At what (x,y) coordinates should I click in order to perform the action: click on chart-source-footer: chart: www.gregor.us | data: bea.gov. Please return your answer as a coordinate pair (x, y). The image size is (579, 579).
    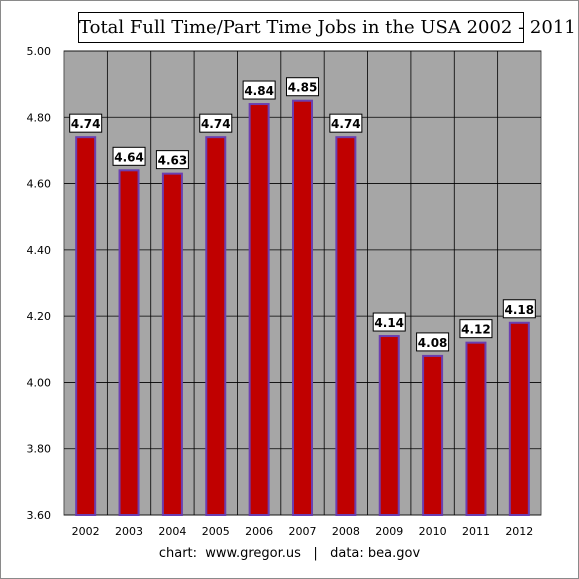
    Looking at the image, I should click on (289, 553).